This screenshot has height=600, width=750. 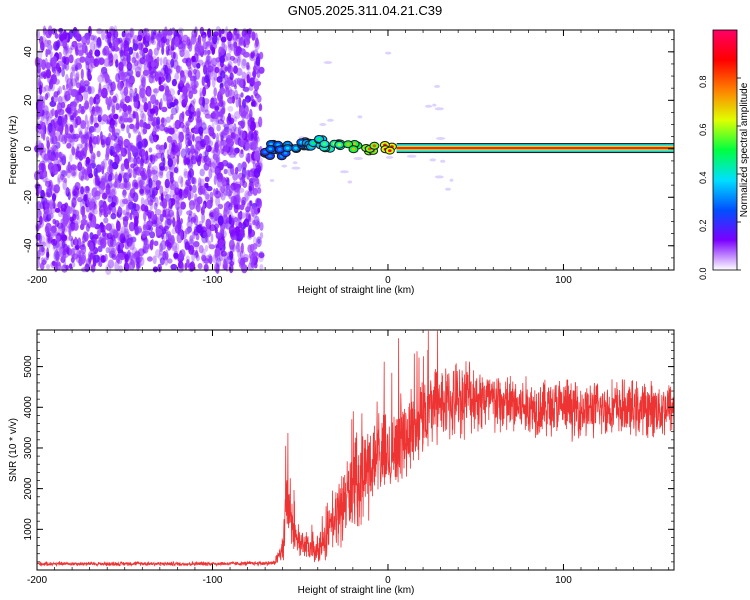 What do you see at coordinates (744, 149) in the screenshot?
I see `colorbar-label: Normalized spectral amplitude` at bounding box center [744, 149].